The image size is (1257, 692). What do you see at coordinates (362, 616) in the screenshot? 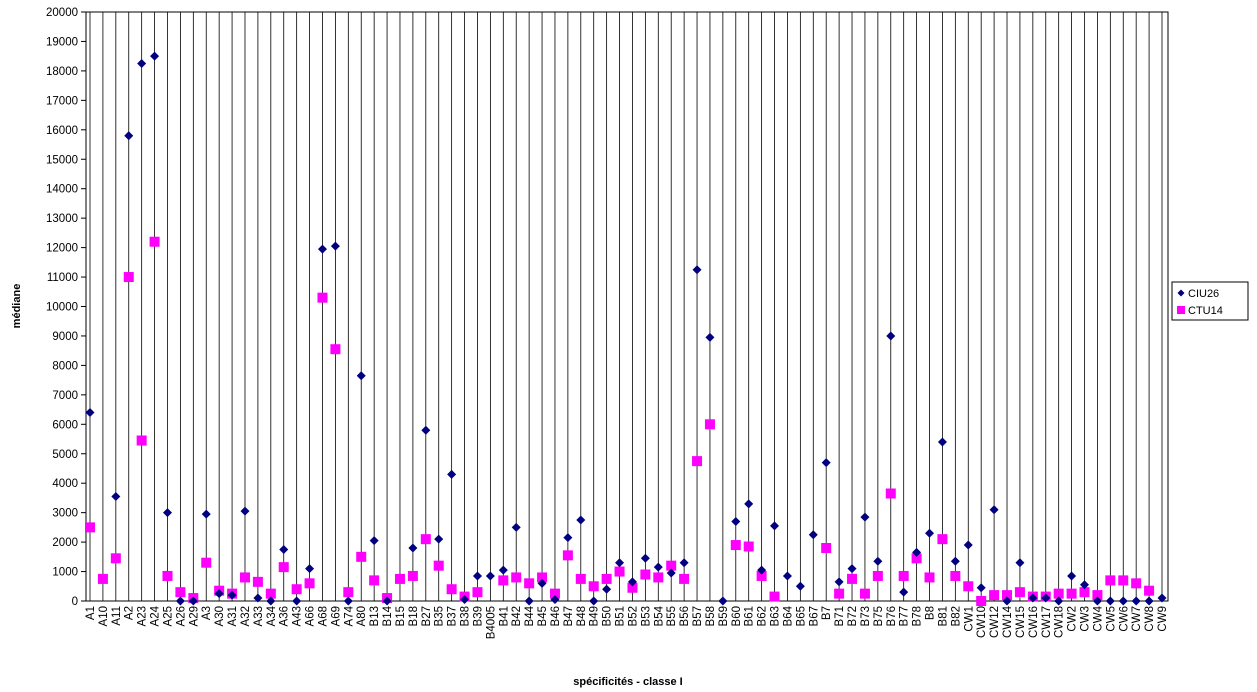
I see `x-tick-label: A80` at bounding box center [362, 616].